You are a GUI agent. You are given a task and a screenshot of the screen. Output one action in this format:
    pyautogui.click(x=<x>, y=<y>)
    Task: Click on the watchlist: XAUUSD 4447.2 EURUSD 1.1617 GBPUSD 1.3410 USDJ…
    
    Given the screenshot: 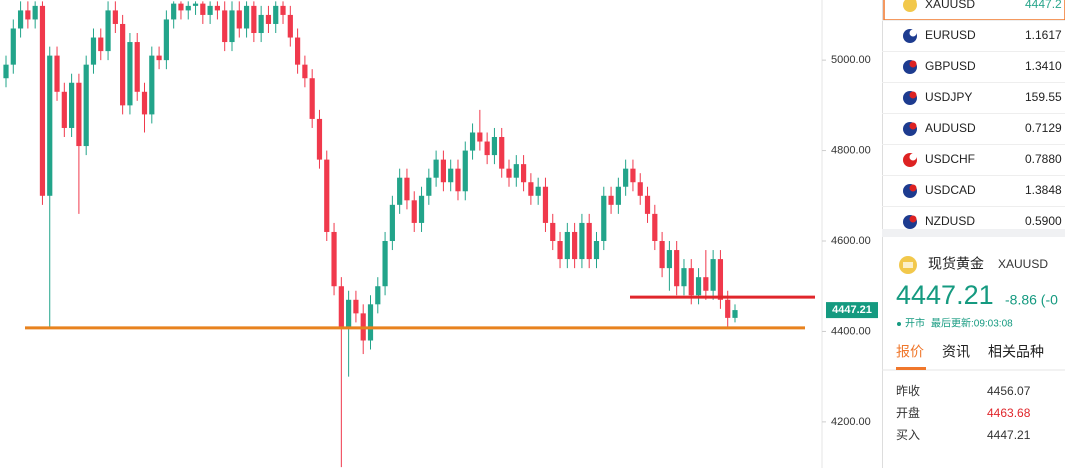 What is the action you would take?
    pyautogui.click(x=973, y=114)
    